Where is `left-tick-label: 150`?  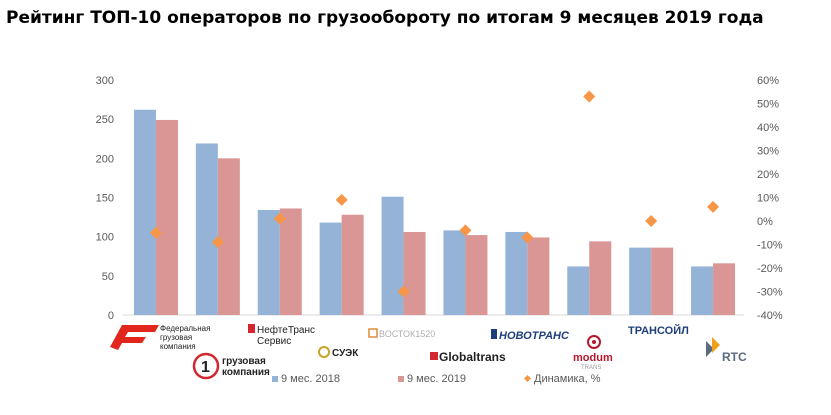 left-tick-label: 150 is located at coordinates (105, 199).